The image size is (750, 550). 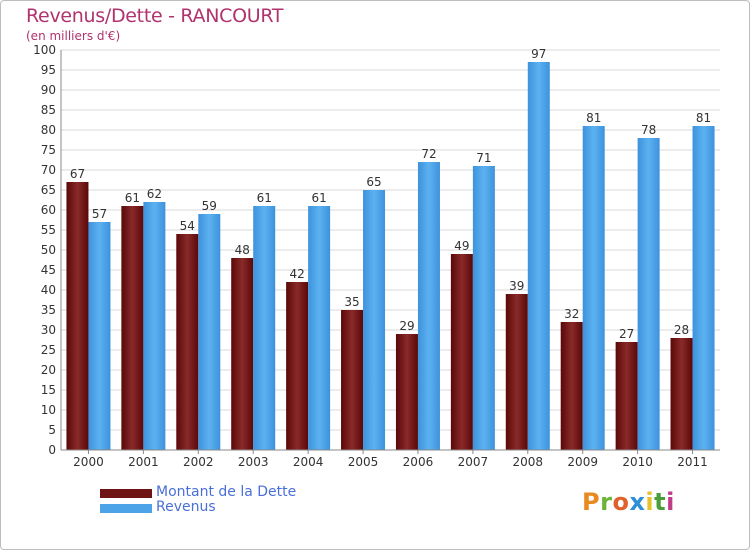 I want to click on x-tick-label: 2011, so click(x=692, y=462).